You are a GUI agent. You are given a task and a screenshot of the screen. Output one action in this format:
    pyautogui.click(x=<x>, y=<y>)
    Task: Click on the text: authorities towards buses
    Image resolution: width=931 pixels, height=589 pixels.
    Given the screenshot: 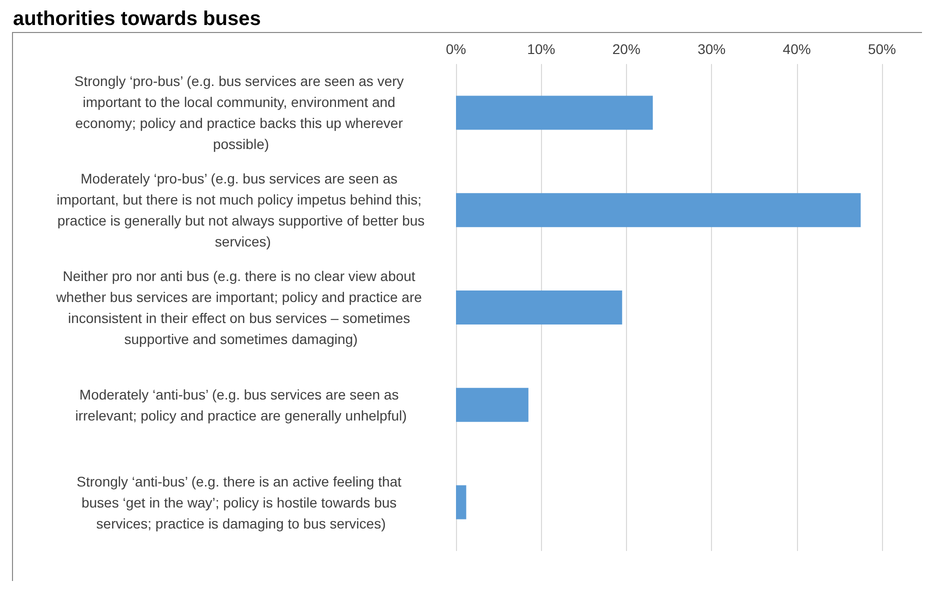 What is the action you would take?
    pyautogui.click(x=137, y=19)
    